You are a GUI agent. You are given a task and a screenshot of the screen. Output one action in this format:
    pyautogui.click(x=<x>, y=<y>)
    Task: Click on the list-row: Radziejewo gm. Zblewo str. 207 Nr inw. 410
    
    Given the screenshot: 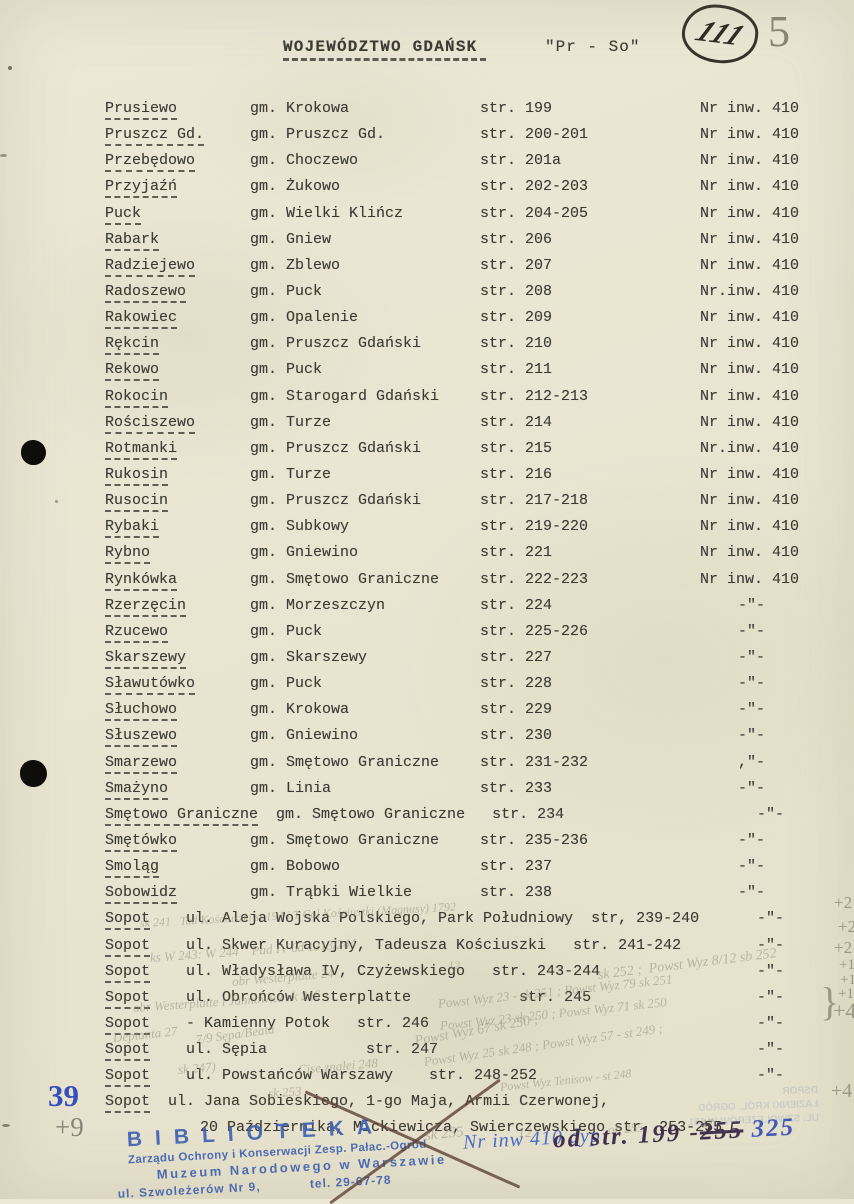 What is the action you would take?
    pyautogui.click(x=479, y=269)
    